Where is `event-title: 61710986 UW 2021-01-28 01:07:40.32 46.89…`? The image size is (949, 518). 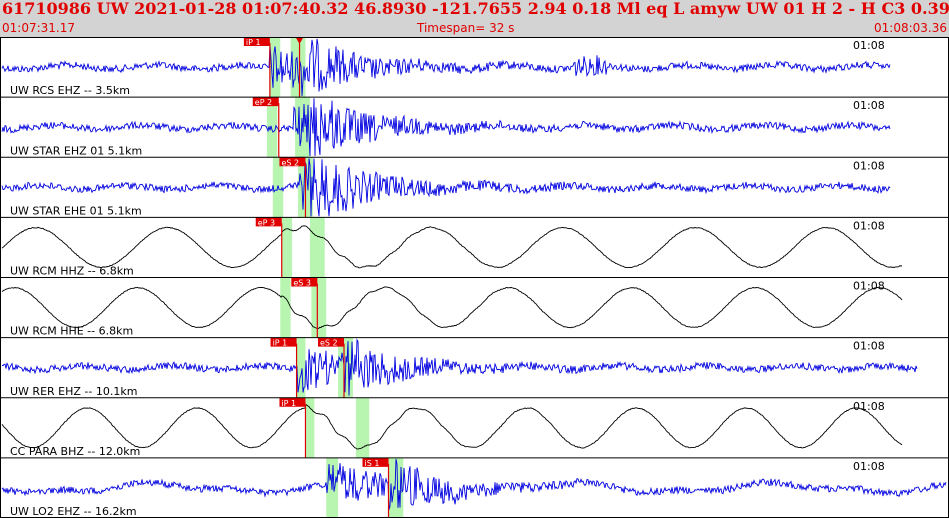 event-title: 61710986 UW 2021-01-28 01:07:40.32 46.89… is located at coordinates (475, 9).